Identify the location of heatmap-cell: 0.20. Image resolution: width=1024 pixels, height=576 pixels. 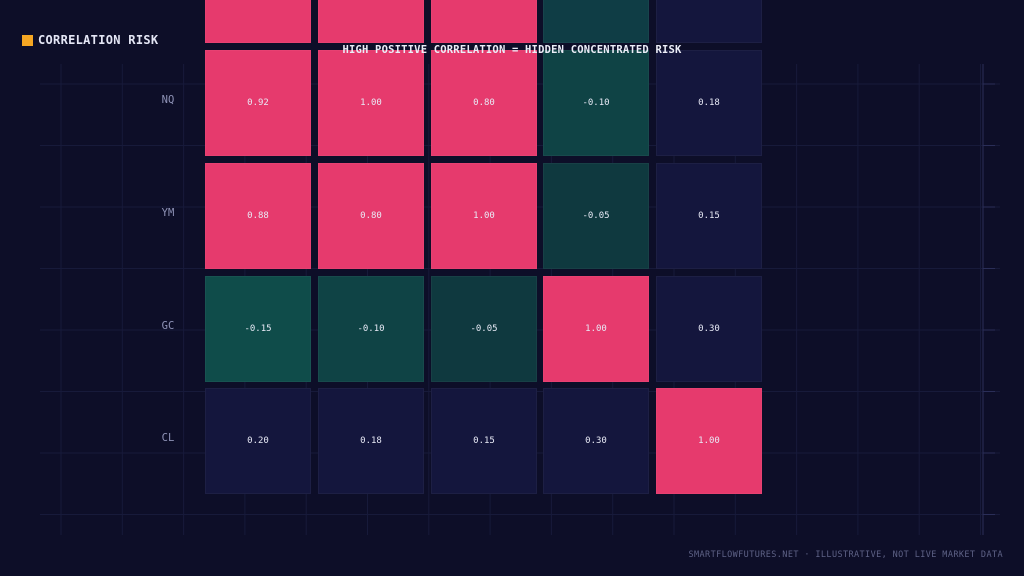
(258, 441).